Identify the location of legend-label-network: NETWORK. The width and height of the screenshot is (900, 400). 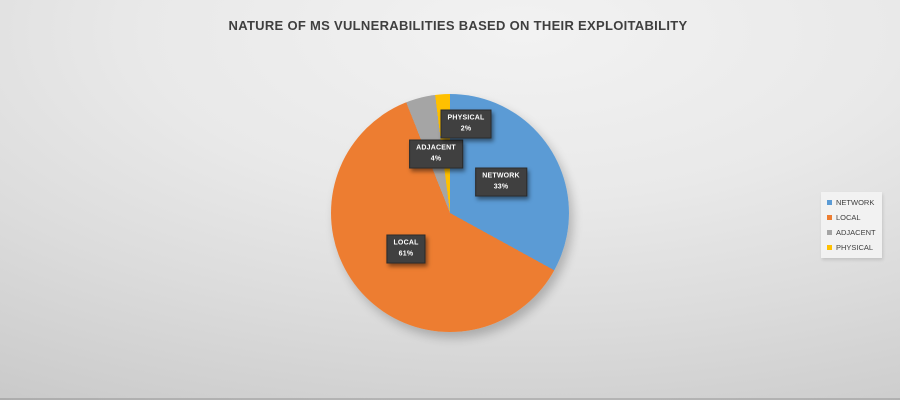
(855, 202).